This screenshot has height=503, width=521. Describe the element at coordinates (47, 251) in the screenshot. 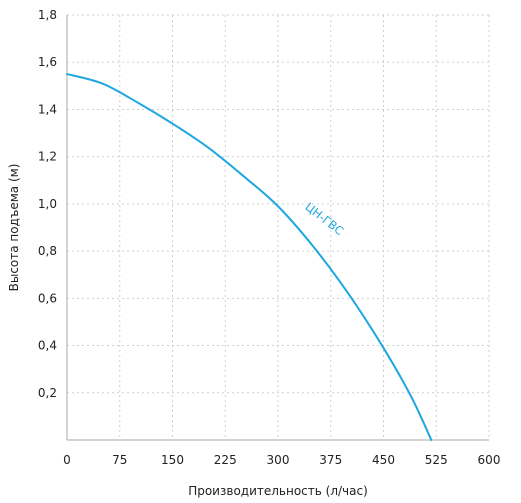

I see `y-tick-label: 0,8` at that location.